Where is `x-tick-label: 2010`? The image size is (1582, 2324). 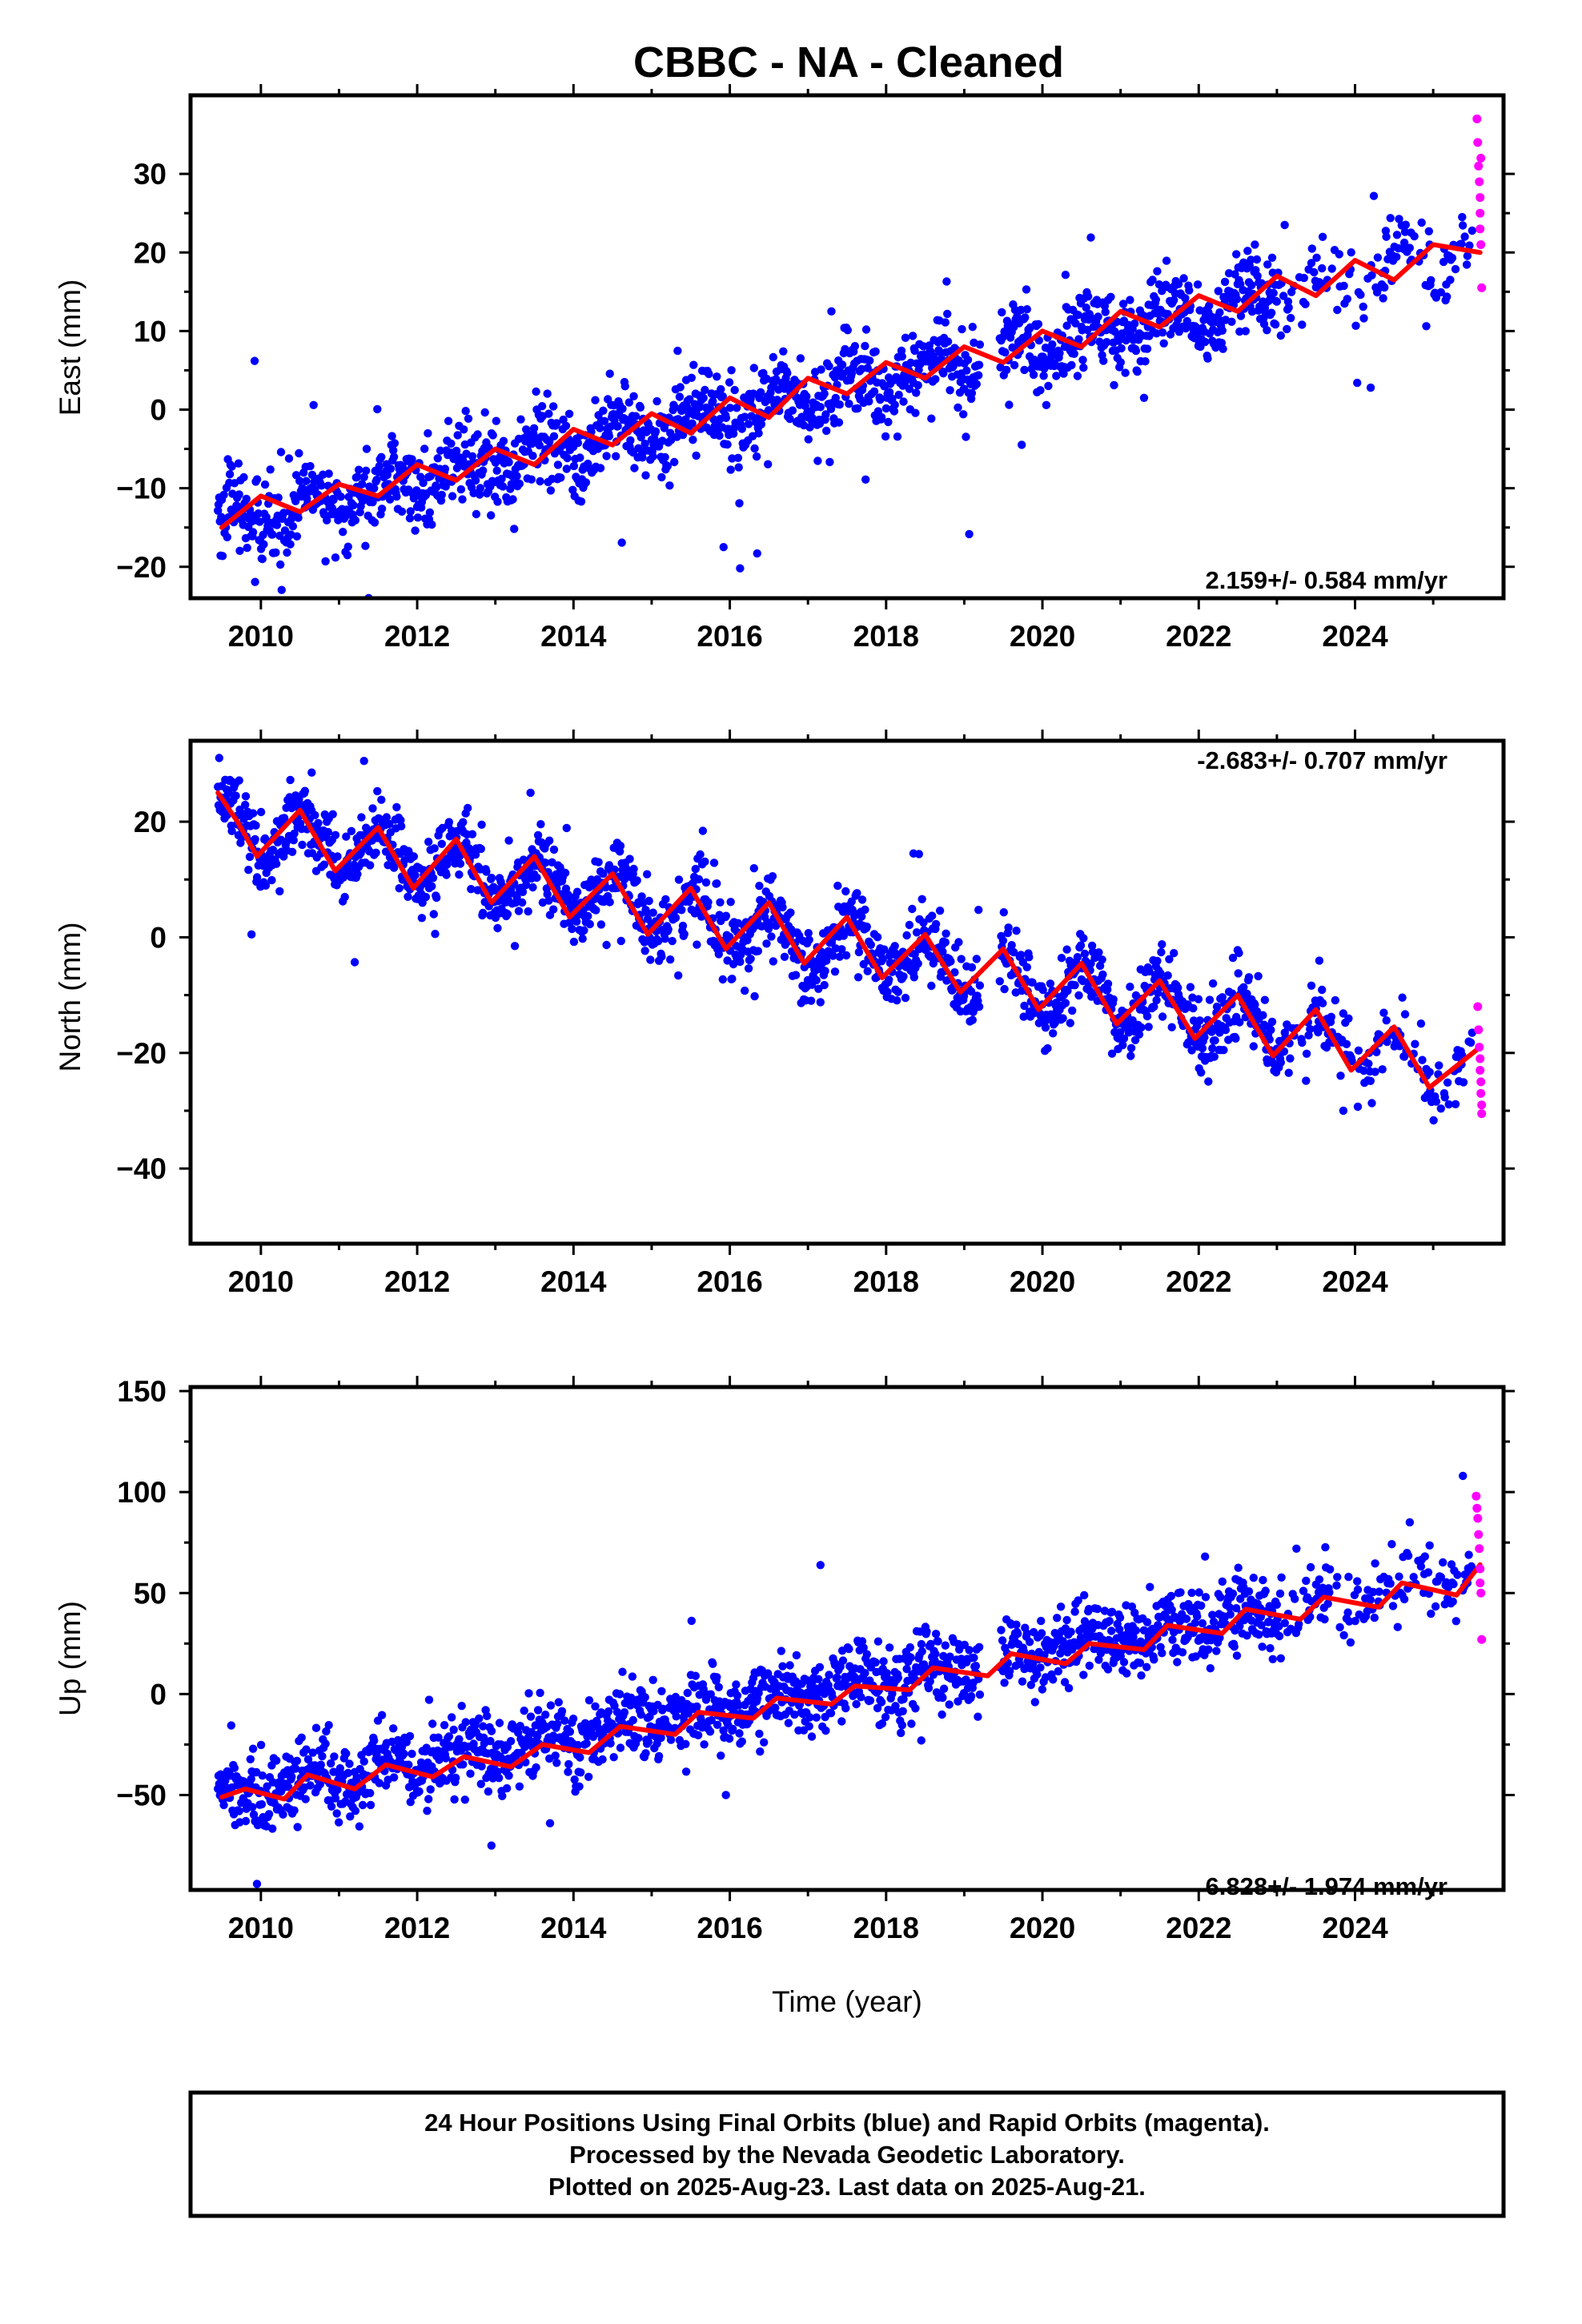 x-tick-label: 2010 is located at coordinates (261, 636).